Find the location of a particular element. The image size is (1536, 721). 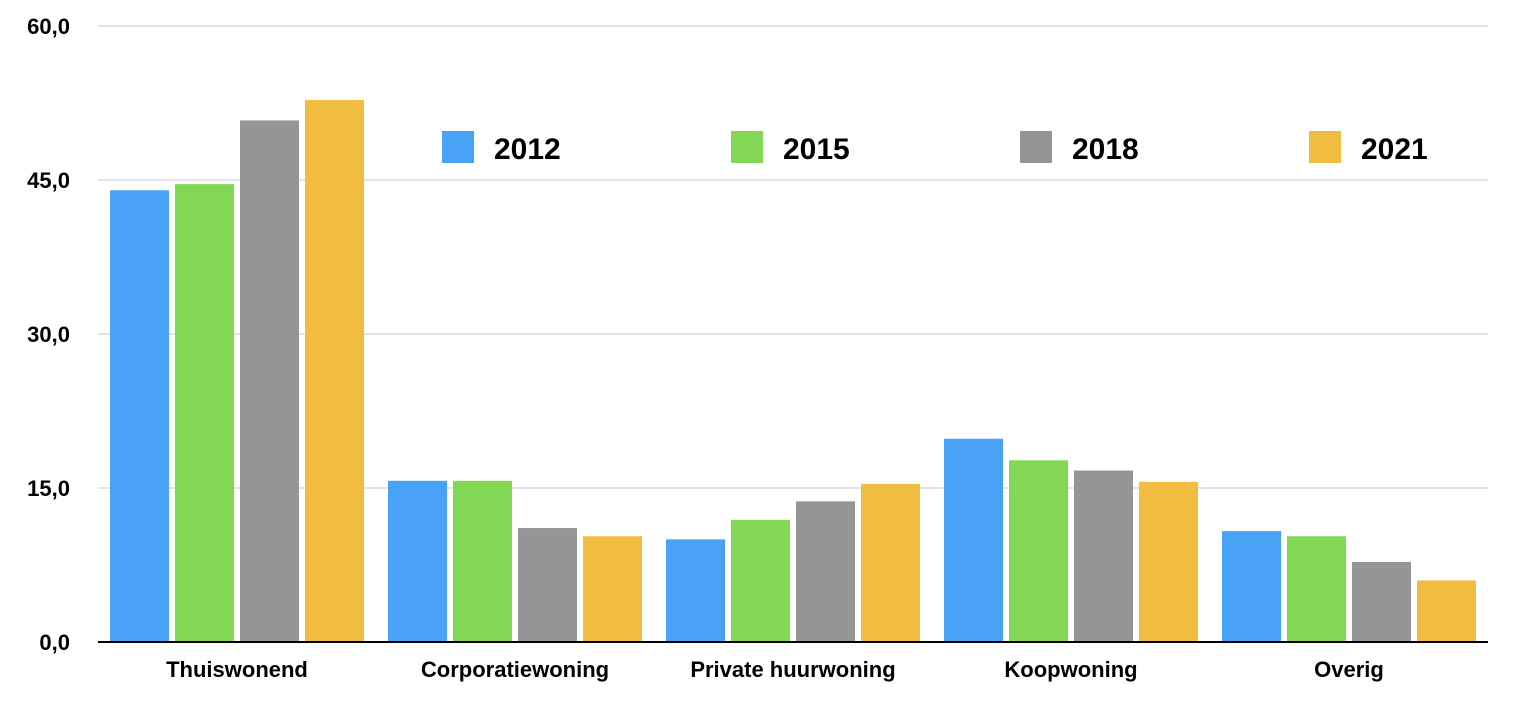

category-label: Koopwoning is located at coordinates (1070, 669).